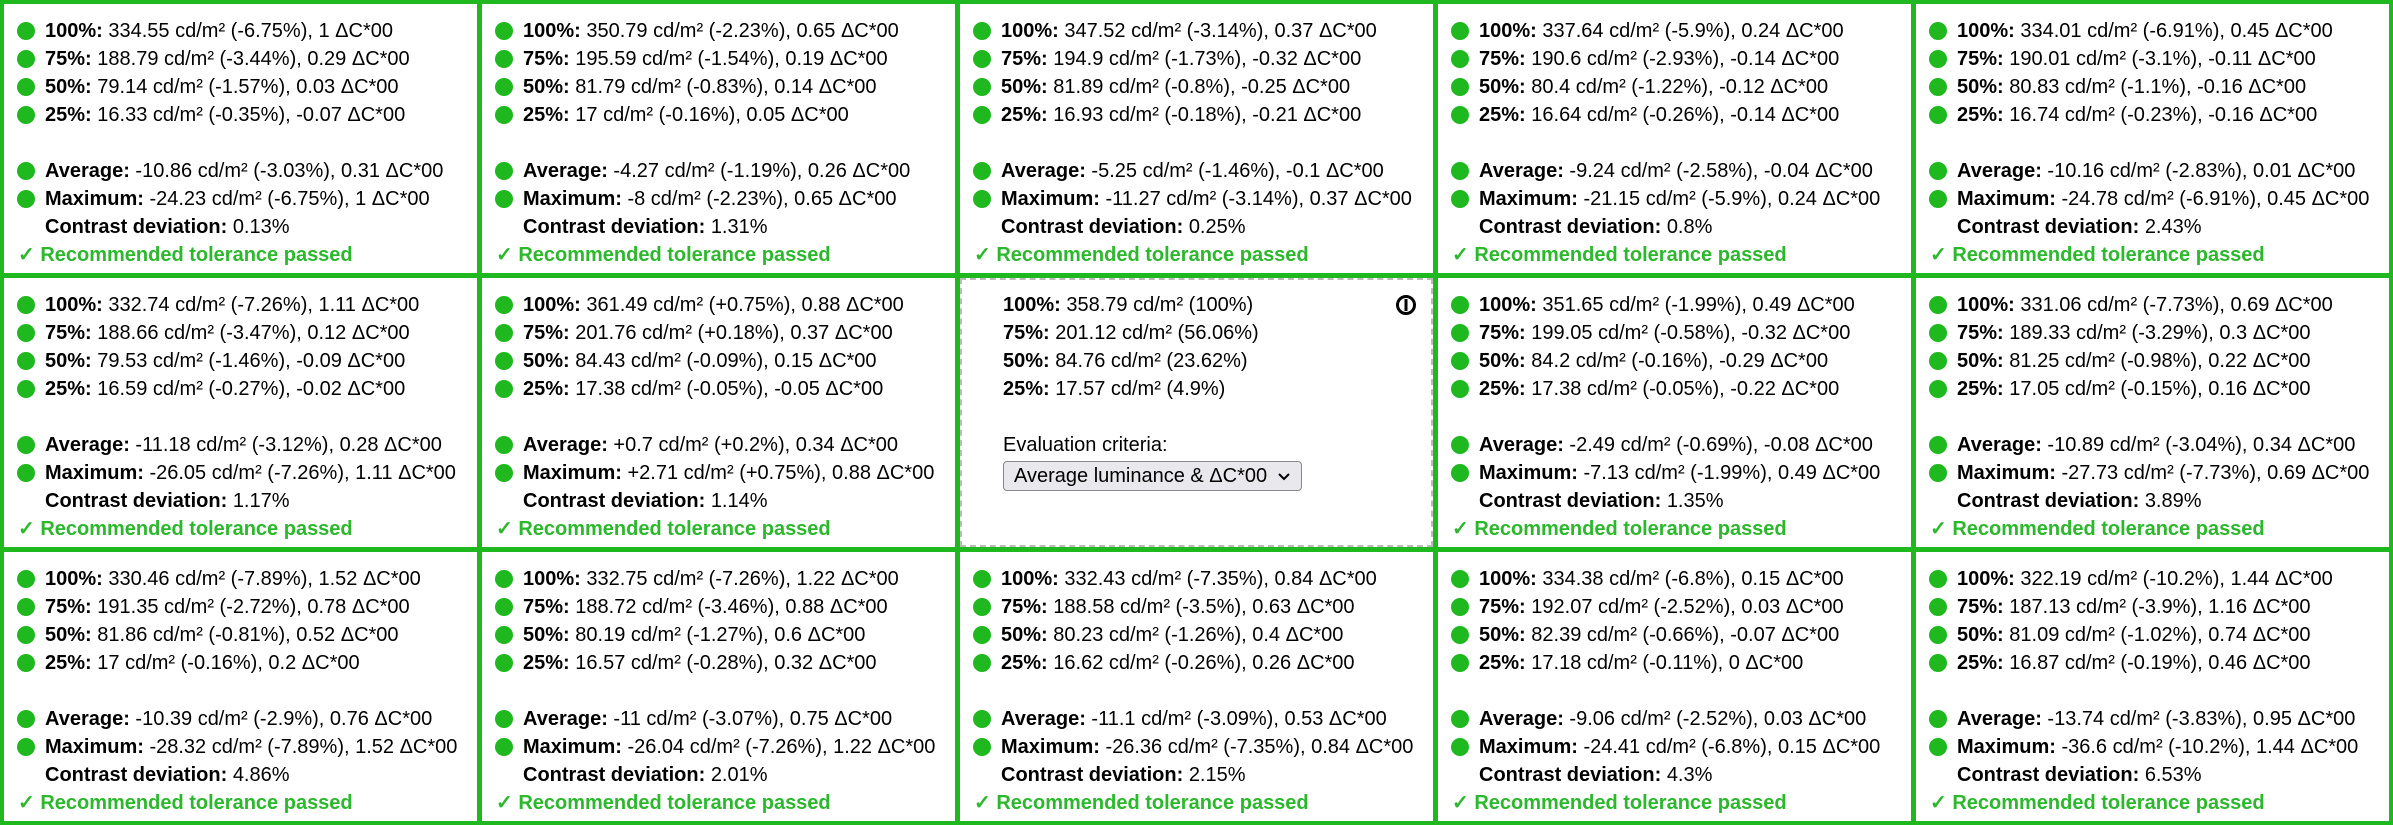  Describe the element at coordinates (303, 747) in the screenshot. I see `value: -28.32 cd/m² (-7.89%), 1.52 ΔC*00` at that location.